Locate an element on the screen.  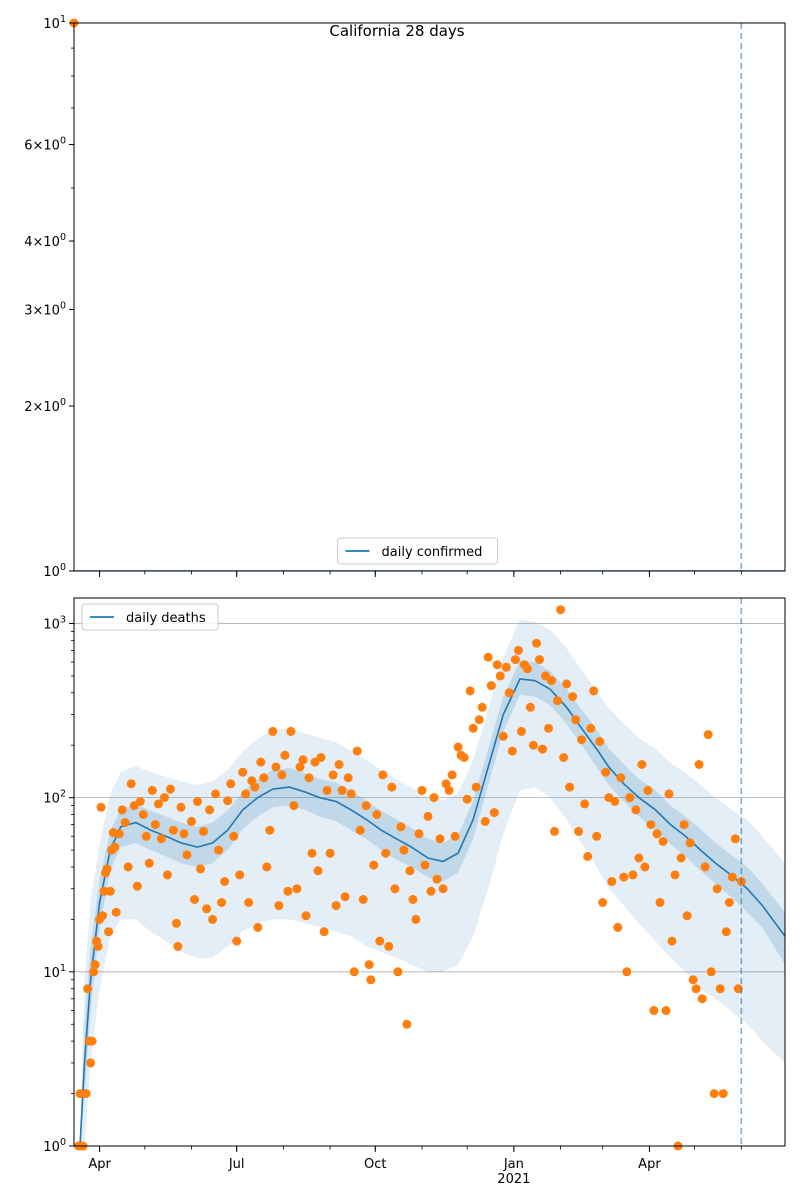
legend: daily confirmed is located at coordinates (417, 551).